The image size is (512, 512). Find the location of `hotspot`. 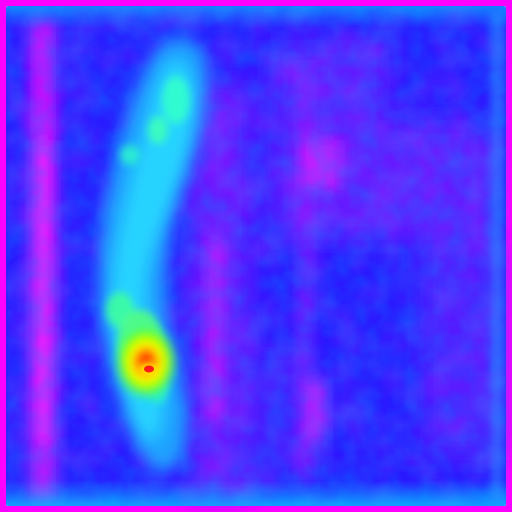

hotspot is located at coordinates (146, 362).